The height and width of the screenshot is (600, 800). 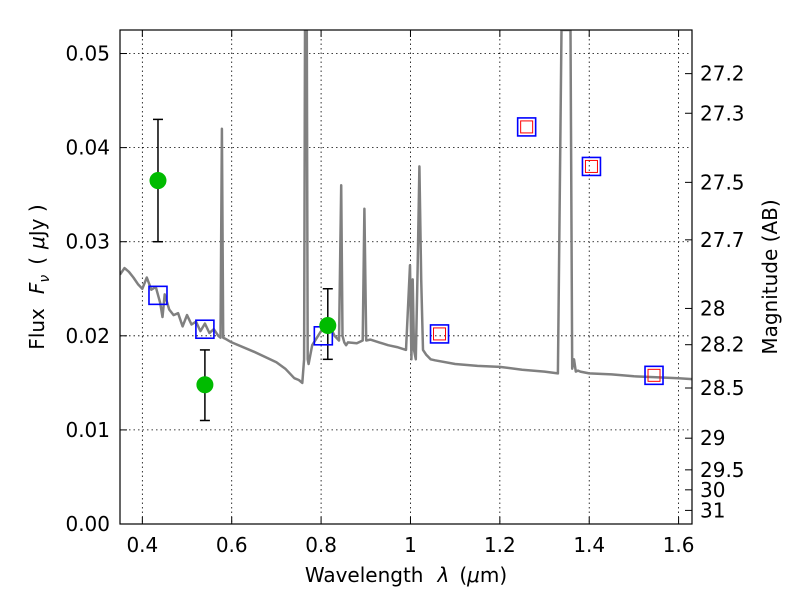 I want to click on observed-markers, so click(x=243, y=283).